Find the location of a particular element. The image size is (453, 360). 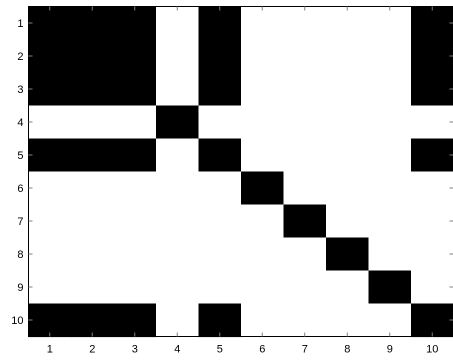

heatmap-cell-r10-c2 is located at coordinates (93, 320).